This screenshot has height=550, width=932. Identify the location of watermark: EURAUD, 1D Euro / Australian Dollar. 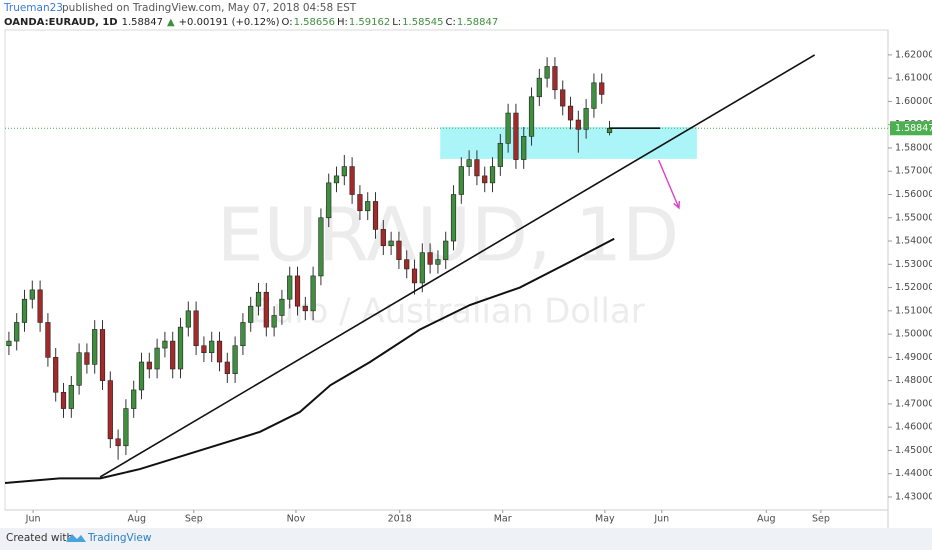
(448, 262).